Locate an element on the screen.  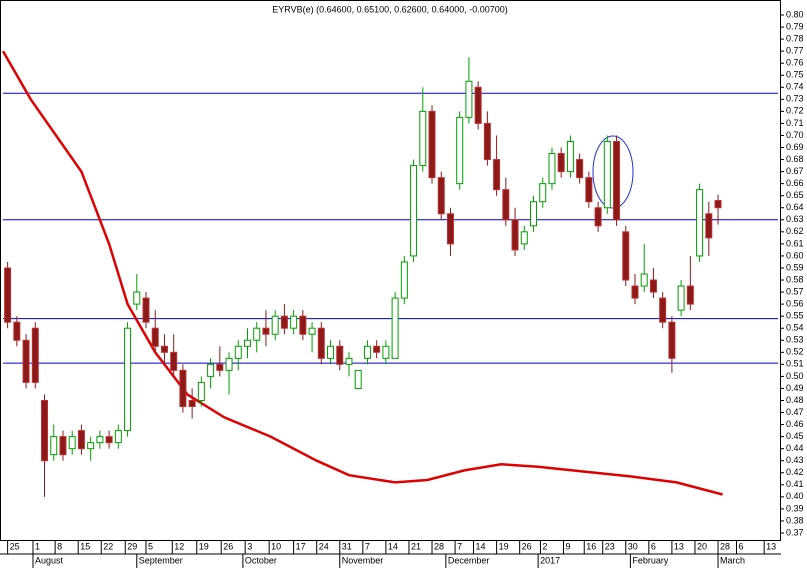
month-label: December is located at coordinates (469, 560).